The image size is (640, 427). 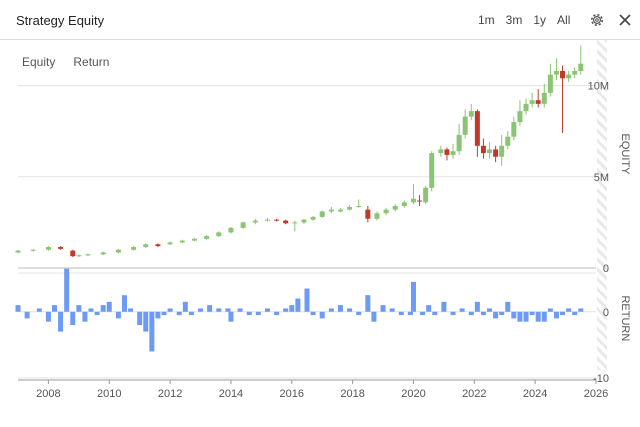 What do you see at coordinates (625, 20) in the screenshot?
I see `close-icon` at bounding box center [625, 20].